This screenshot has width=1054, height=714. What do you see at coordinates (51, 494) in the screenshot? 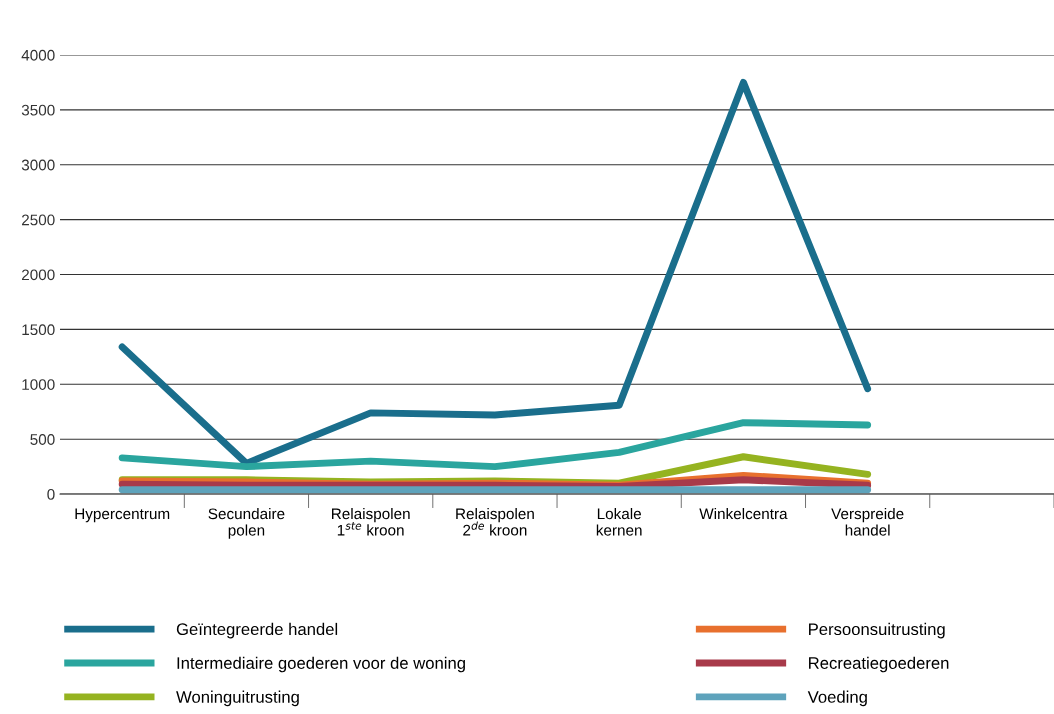
I see `y-tick-label: 0` at bounding box center [51, 494].